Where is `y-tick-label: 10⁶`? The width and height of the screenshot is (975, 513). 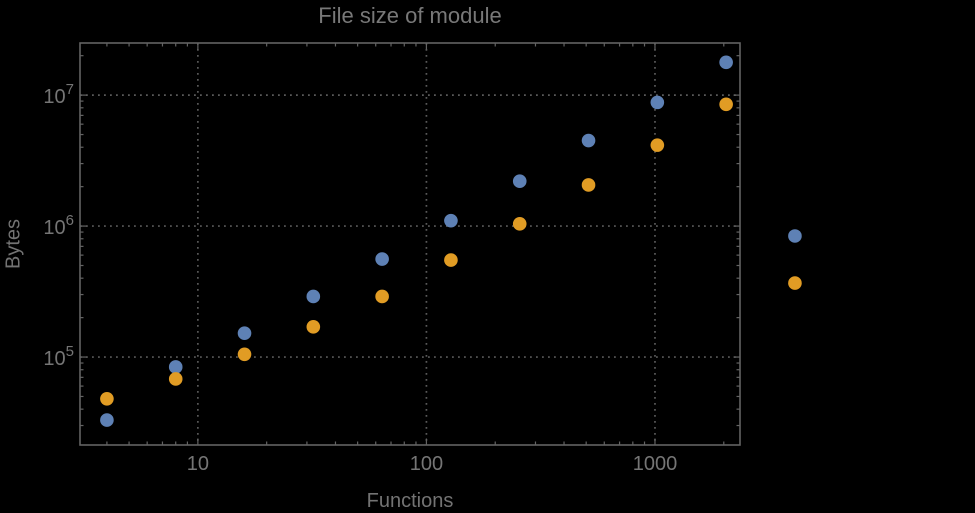 y-tick-label: 10⁶ is located at coordinates (58, 225).